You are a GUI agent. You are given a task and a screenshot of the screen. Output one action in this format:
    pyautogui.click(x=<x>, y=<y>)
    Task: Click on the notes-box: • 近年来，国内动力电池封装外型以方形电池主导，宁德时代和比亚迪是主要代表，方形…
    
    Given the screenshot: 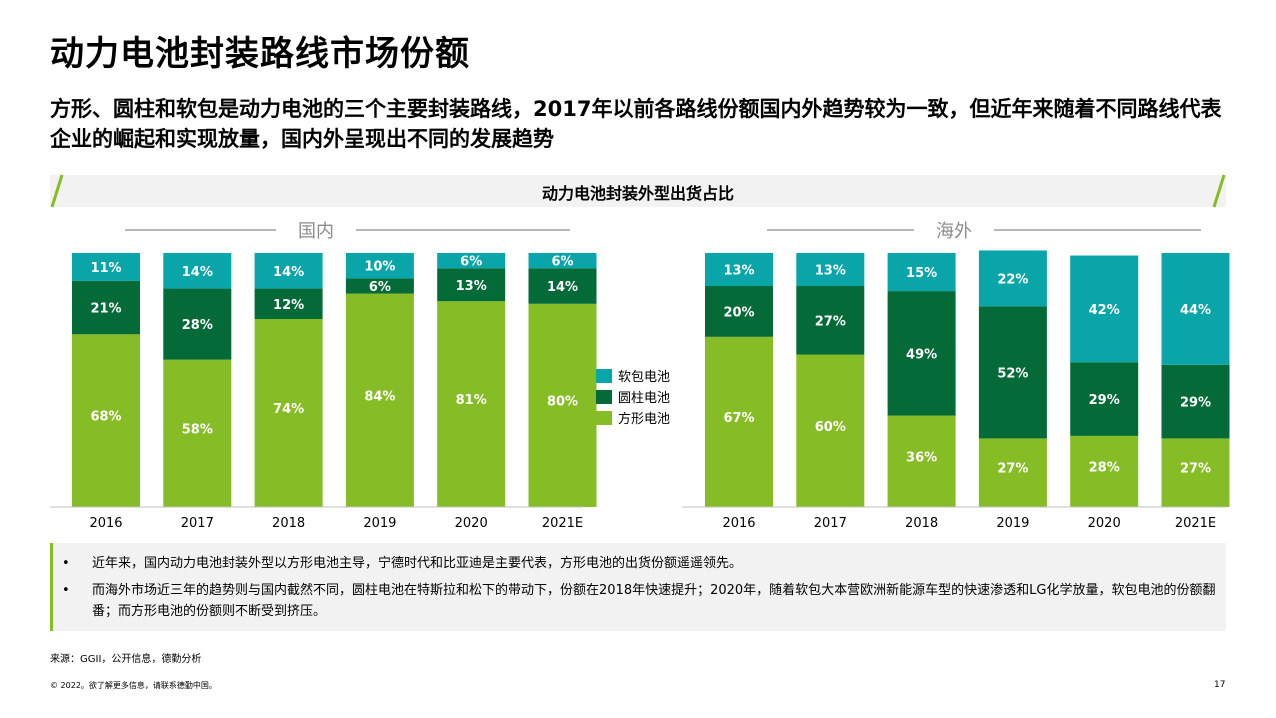 What is the action you would take?
    pyautogui.click(x=638, y=587)
    